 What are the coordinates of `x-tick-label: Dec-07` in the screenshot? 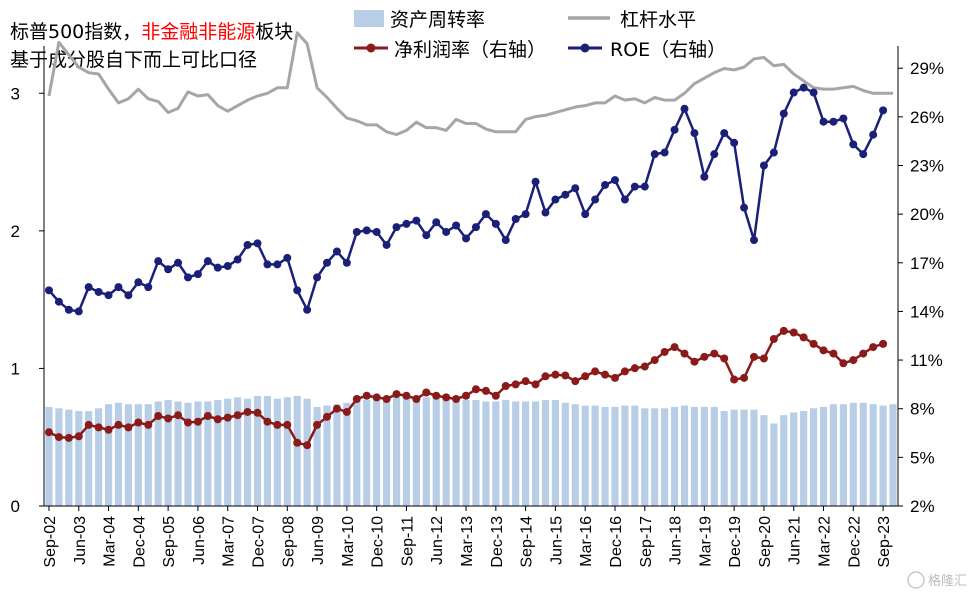 It's located at (259, 542).